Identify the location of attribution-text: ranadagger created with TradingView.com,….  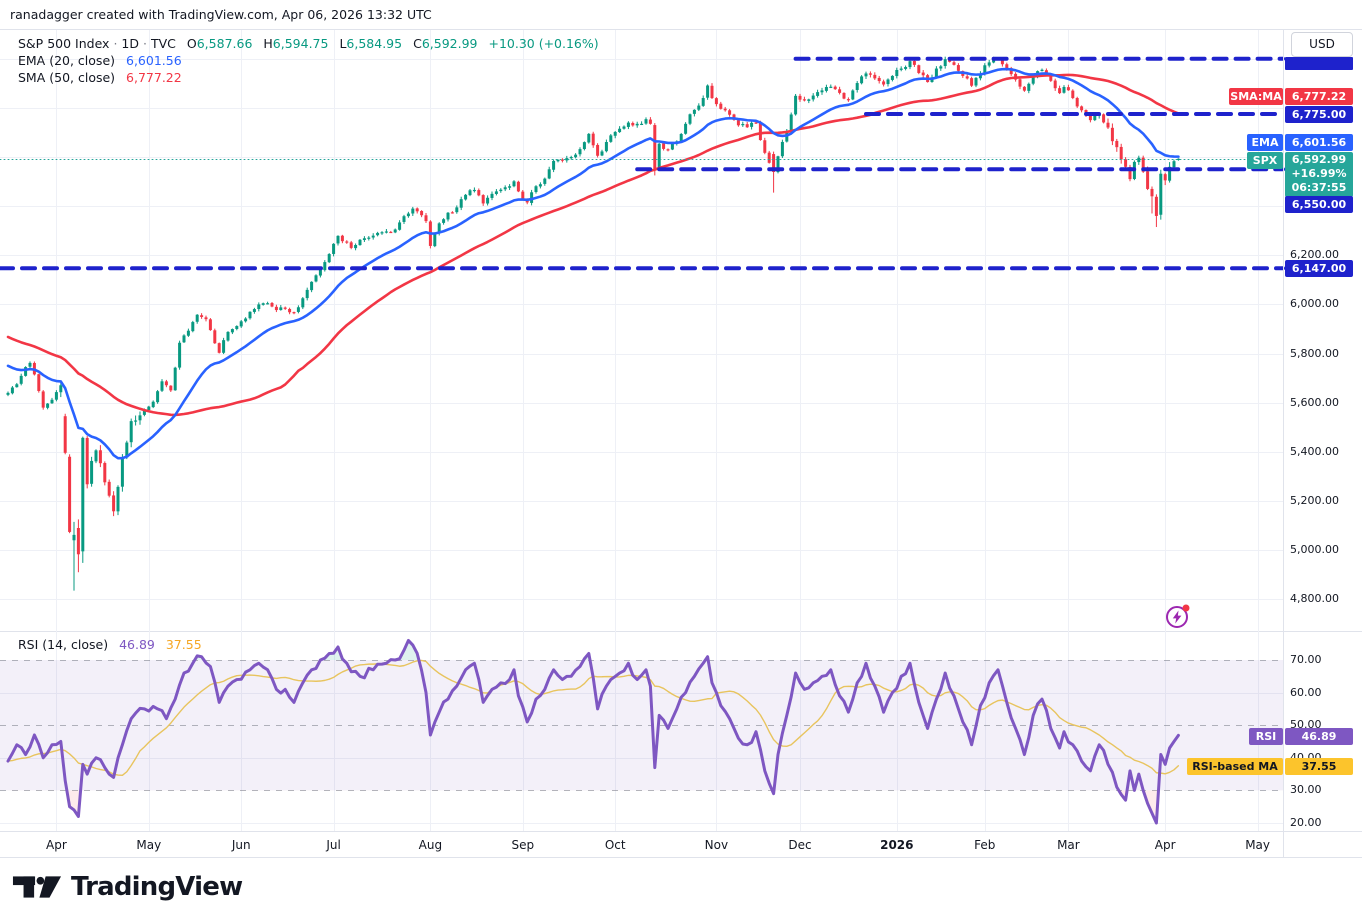
(221, 14).